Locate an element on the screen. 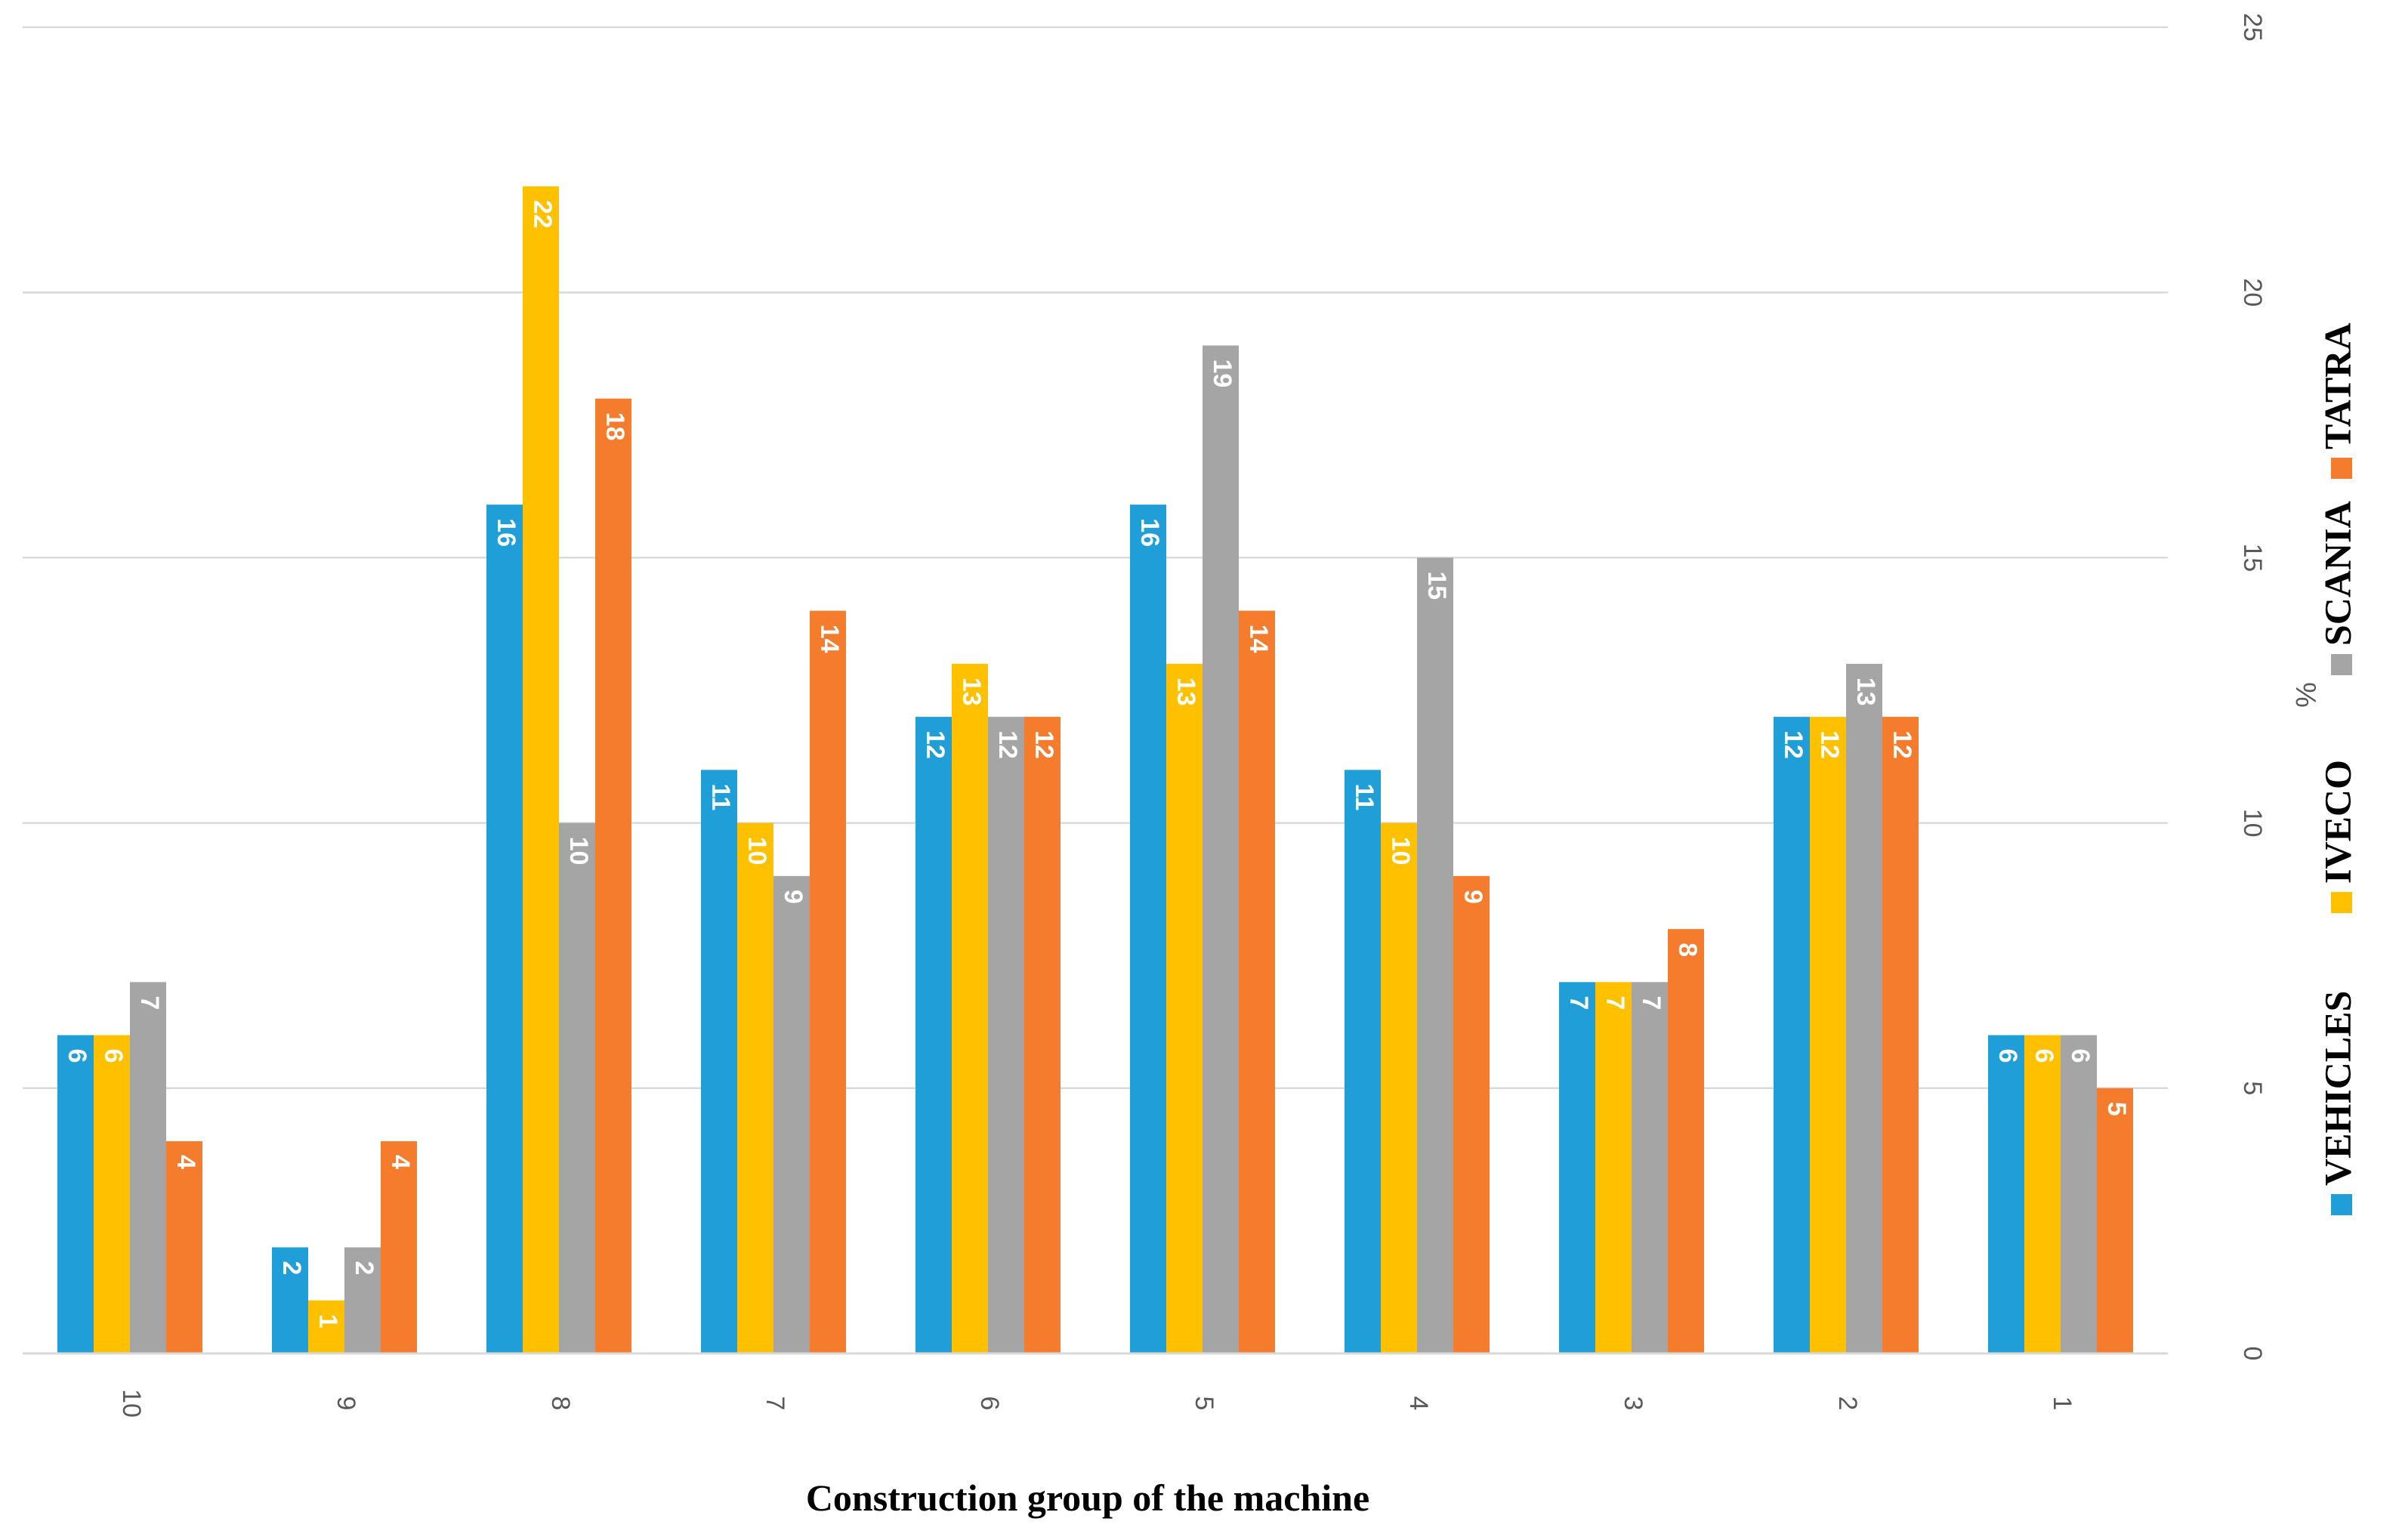 The image size is (2399, 1540). bar-value-label: 19 is located at coordinates (1222, 373).